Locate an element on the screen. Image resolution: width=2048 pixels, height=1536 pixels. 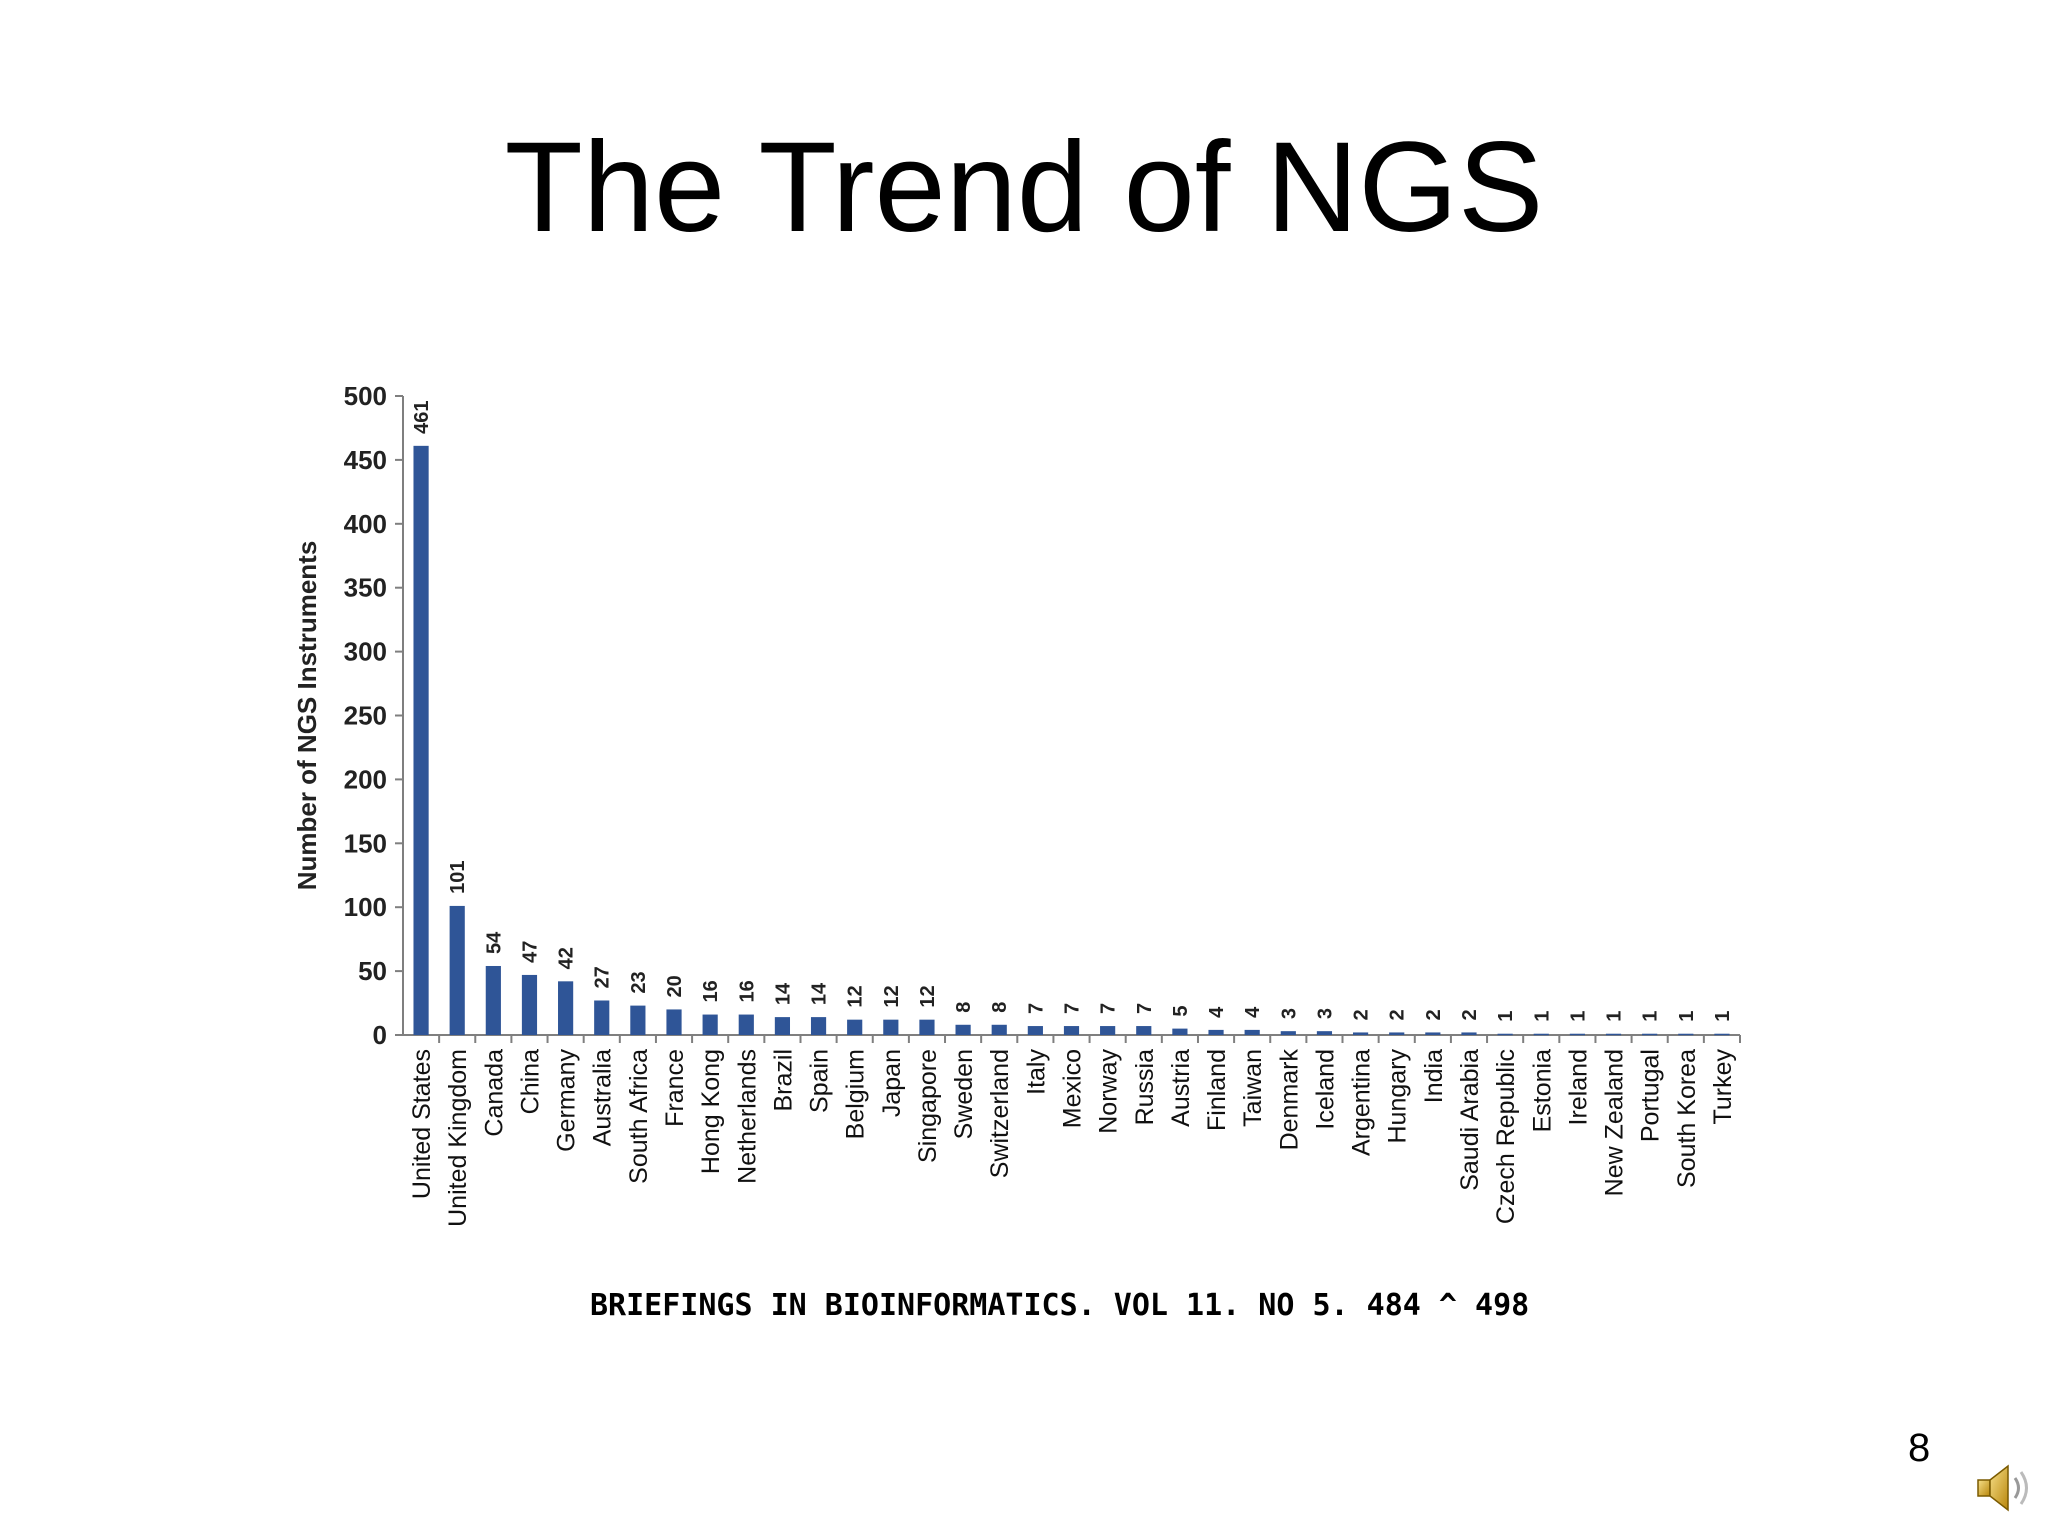
data-label: 461 is located at coordinates (422, 416).